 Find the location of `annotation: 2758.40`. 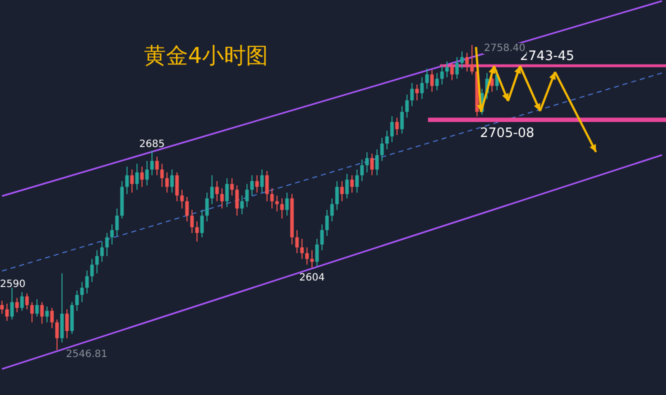

annotation: 2758.40 is located at coordinates (505, 48).